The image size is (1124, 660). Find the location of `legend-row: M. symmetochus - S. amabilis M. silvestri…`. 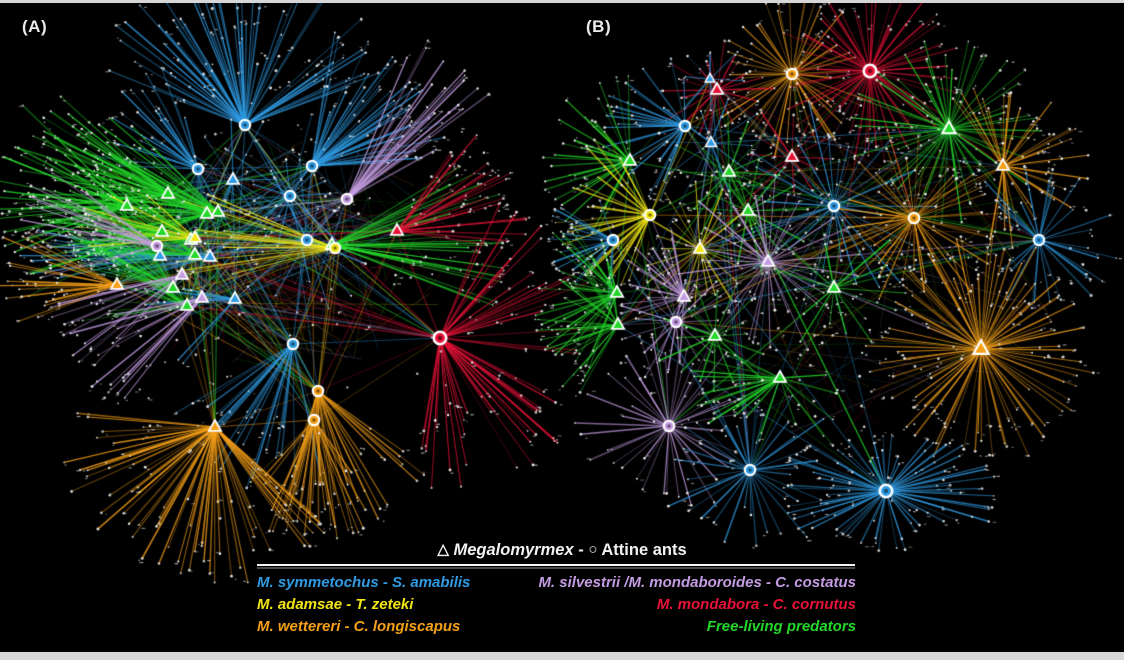

legend-row: M. symmetochus - S. amabilis M. silvestri… is located at coordinates (556, 583).